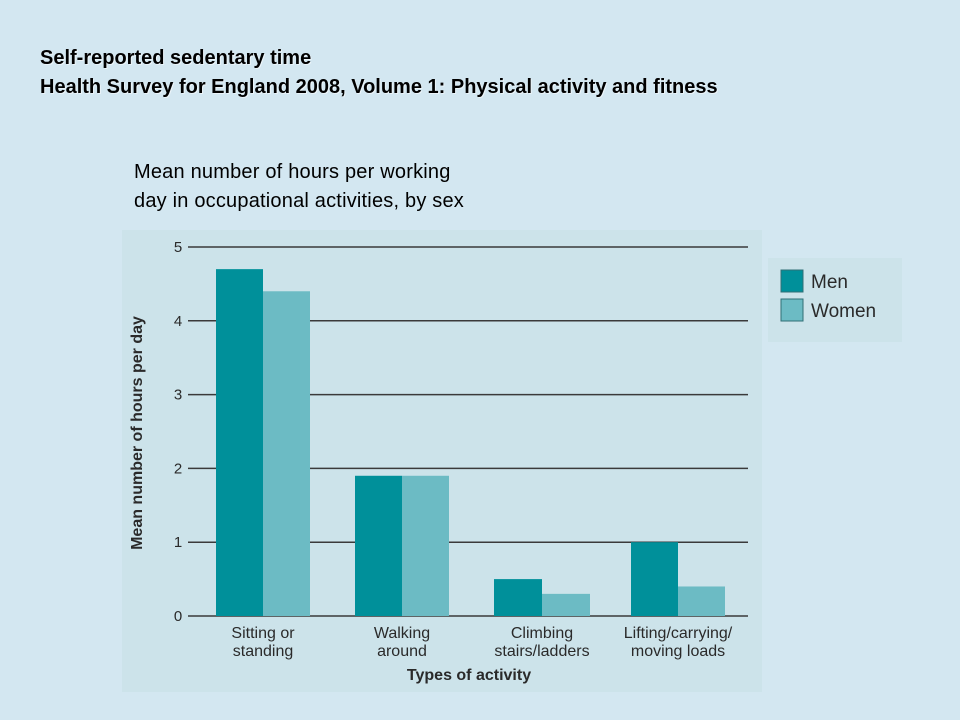 The image size is (960, 720). Describe the element at coordinates (402, 651) in the screenshot. I see `category-label-line: around` at that location.